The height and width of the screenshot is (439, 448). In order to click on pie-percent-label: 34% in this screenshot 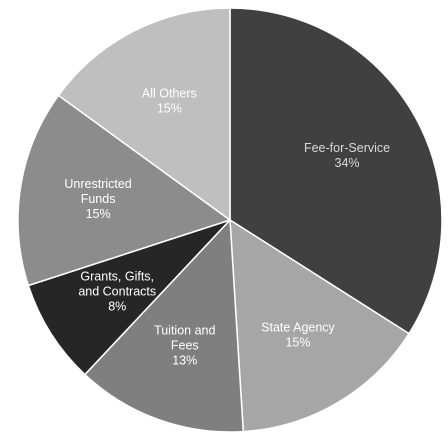, I will do `click(347, 163)`.